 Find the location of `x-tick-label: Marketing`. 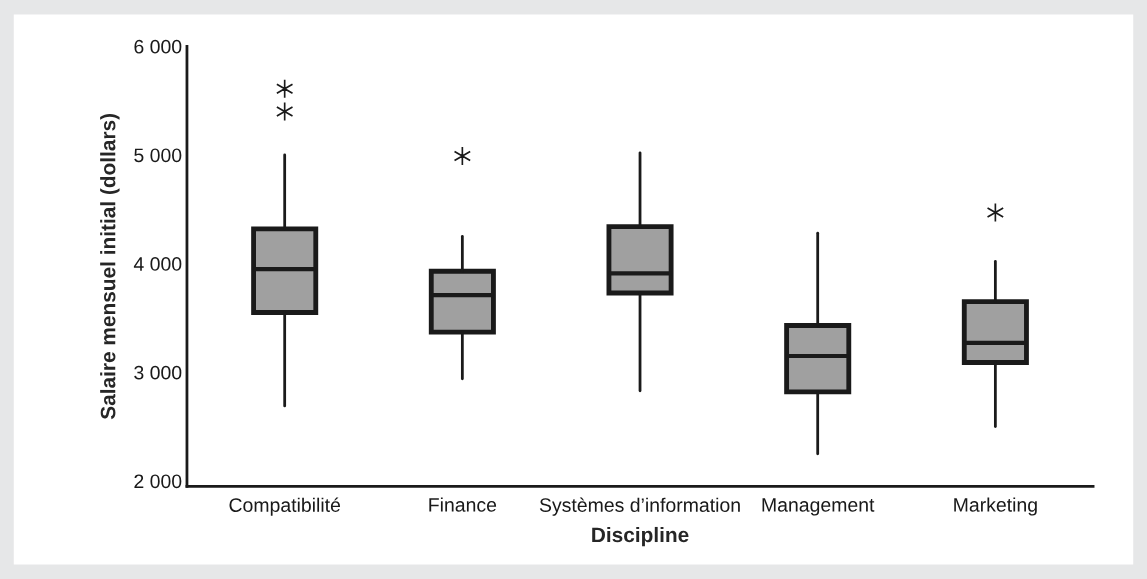

x-tick-label: Marketing is located at coordinates (995, 506).